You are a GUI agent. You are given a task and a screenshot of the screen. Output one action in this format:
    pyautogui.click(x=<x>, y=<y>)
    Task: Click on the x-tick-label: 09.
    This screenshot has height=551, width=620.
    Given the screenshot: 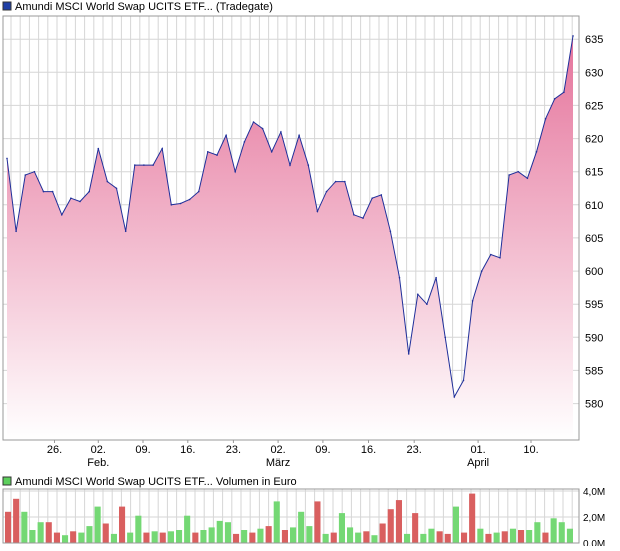 What is the action you would take?
    pyautogui.click(x=142, y=450)
    